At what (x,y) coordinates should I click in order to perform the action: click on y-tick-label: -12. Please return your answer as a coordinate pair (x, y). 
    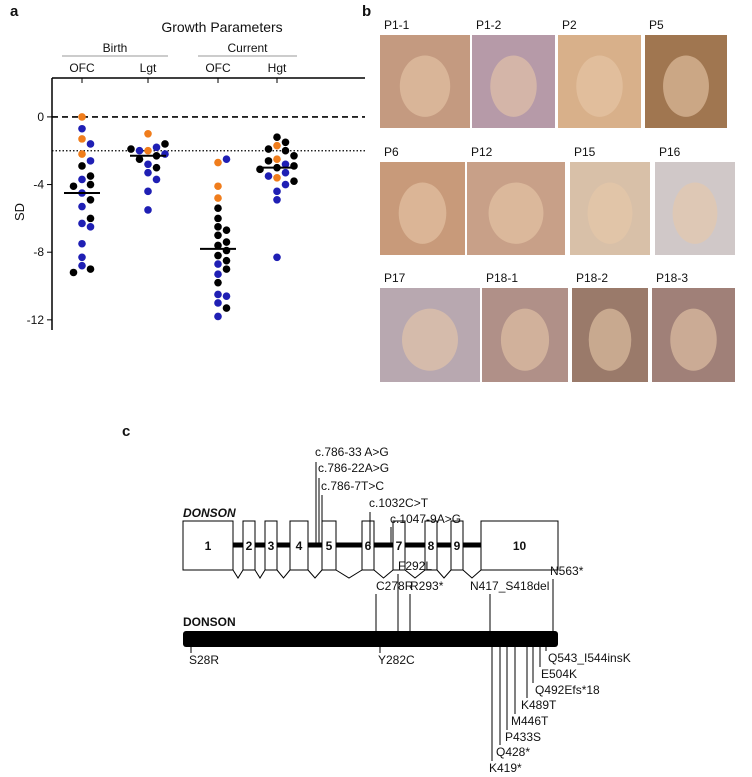
    Looking at the image, I should click on (36, 320).